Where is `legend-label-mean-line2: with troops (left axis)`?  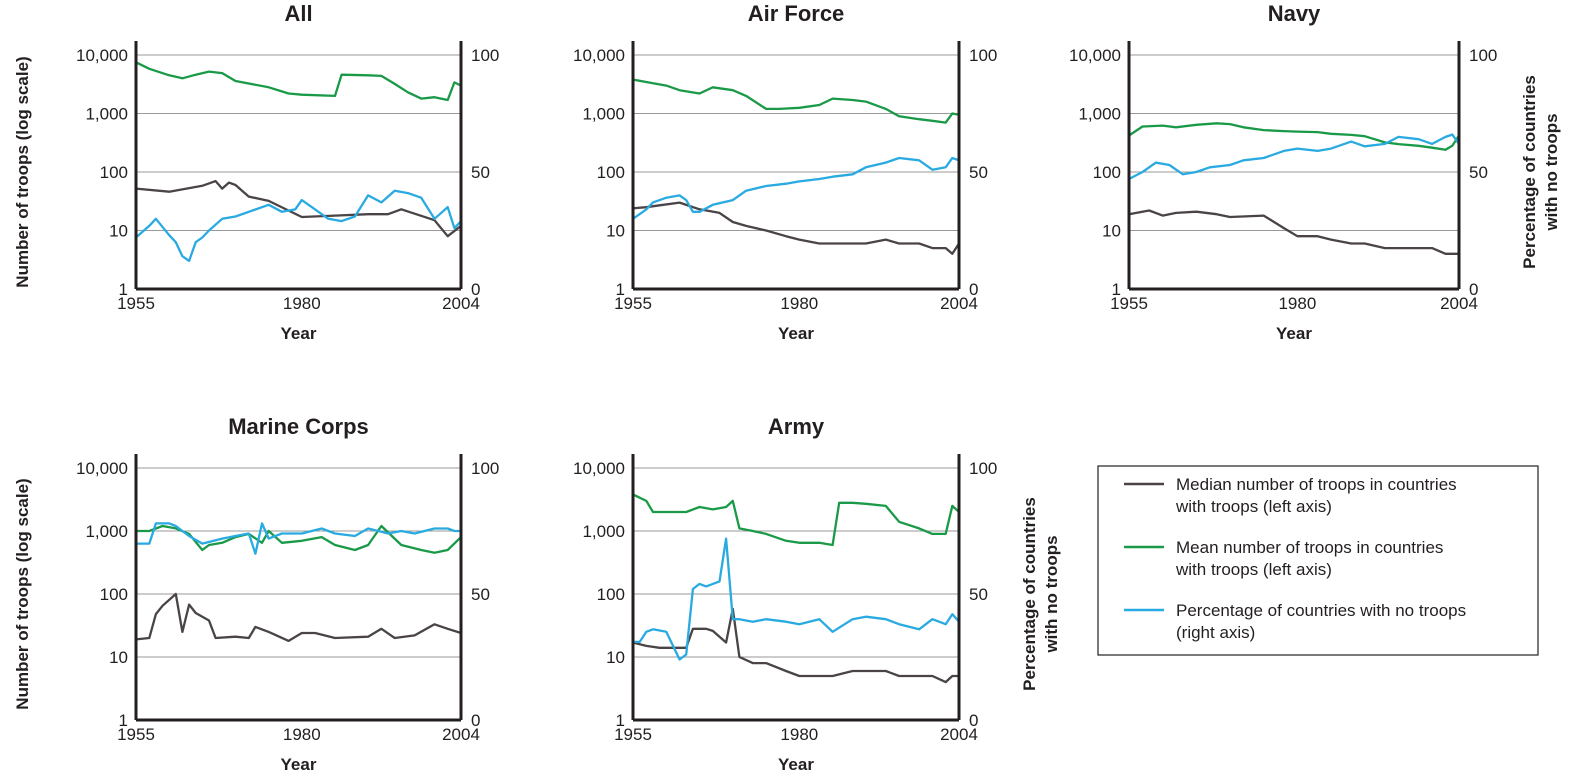 legend-label-mean-line2: with troops (left axis) is located at coordinates (1253, 569).